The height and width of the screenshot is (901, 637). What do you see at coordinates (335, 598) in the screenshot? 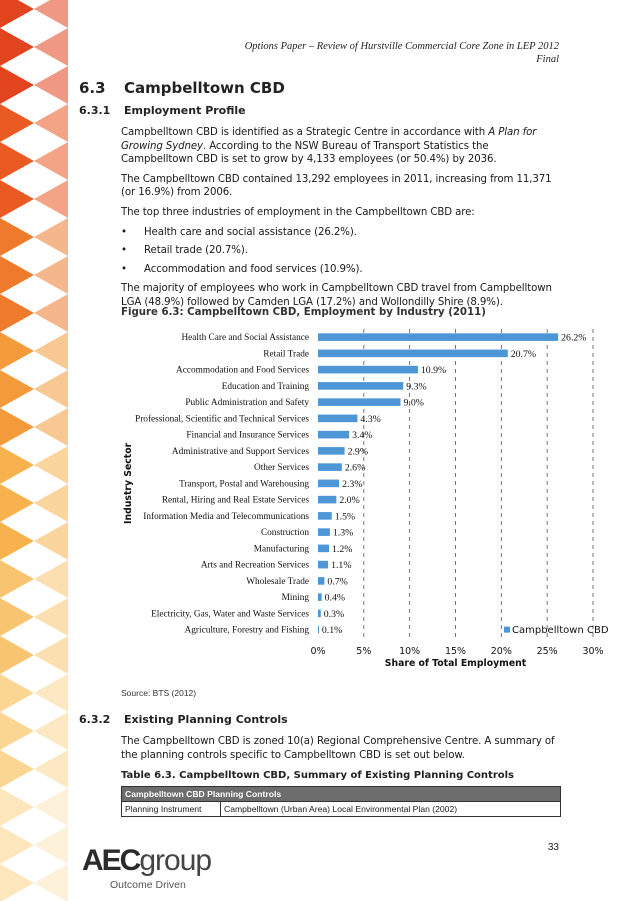
I see `data-label: 0.4%` at bounding box center [335, 598].